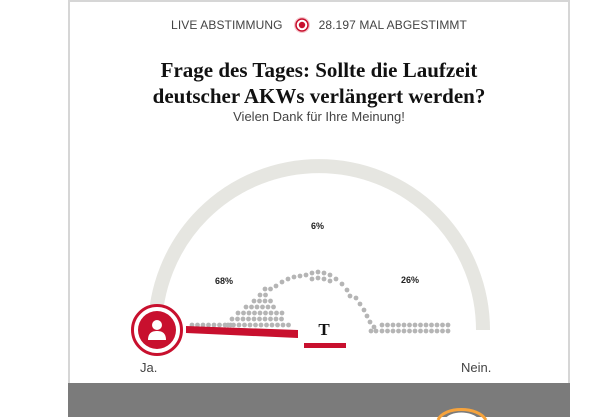  I want to click on live-status: LIVE ABSTIMMUNG 28.197 MAL ABGESTIMMT, so click(319, 25).